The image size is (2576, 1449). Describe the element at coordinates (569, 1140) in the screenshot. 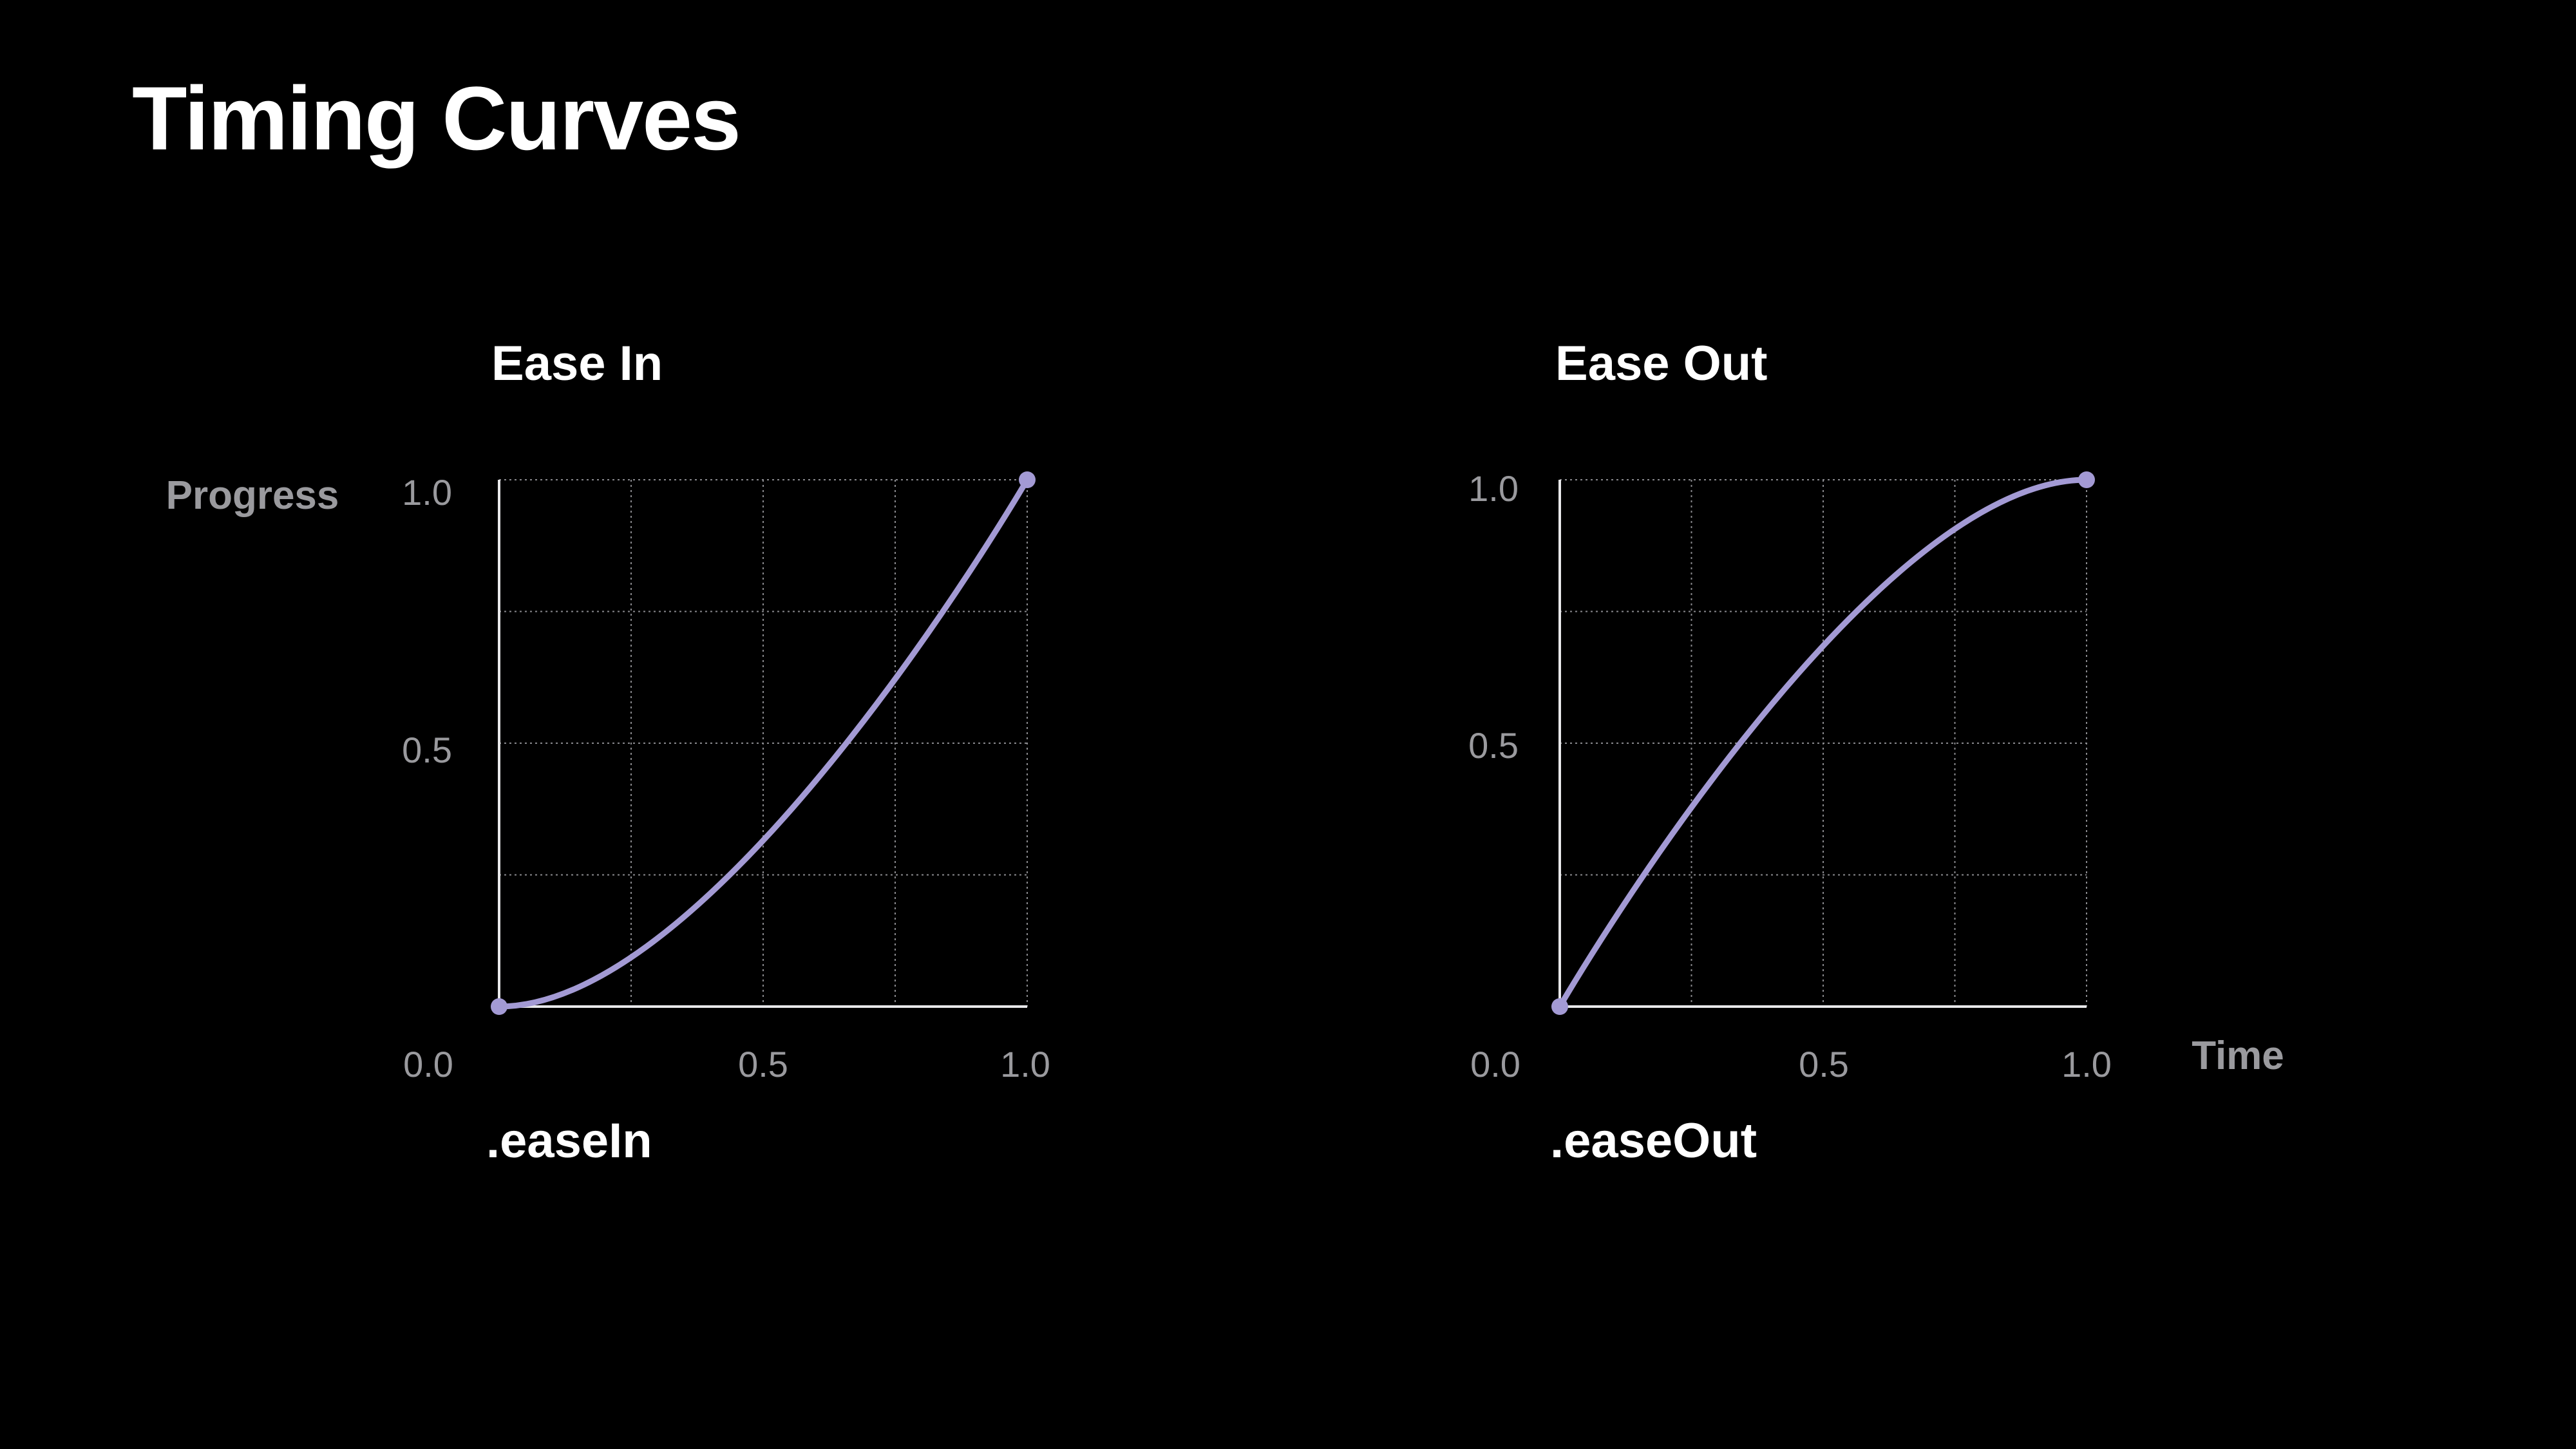

I see `chart-caption: .easeIn` at that location.